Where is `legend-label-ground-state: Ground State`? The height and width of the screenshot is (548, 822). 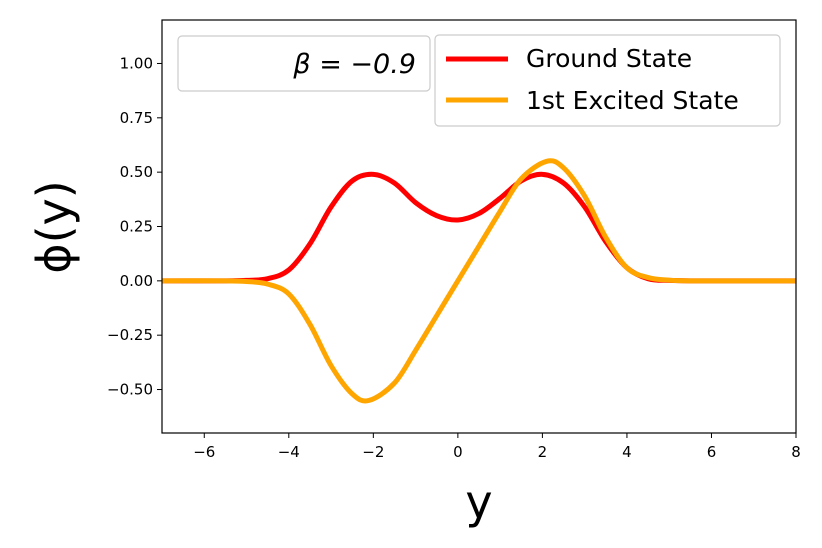 legend-label-ground-state: Ground State is located at coordinates (609, 58).